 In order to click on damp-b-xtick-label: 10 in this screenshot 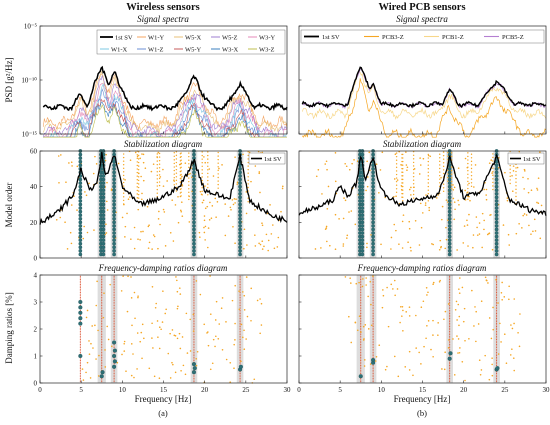, I will do `click(382, 390)`.